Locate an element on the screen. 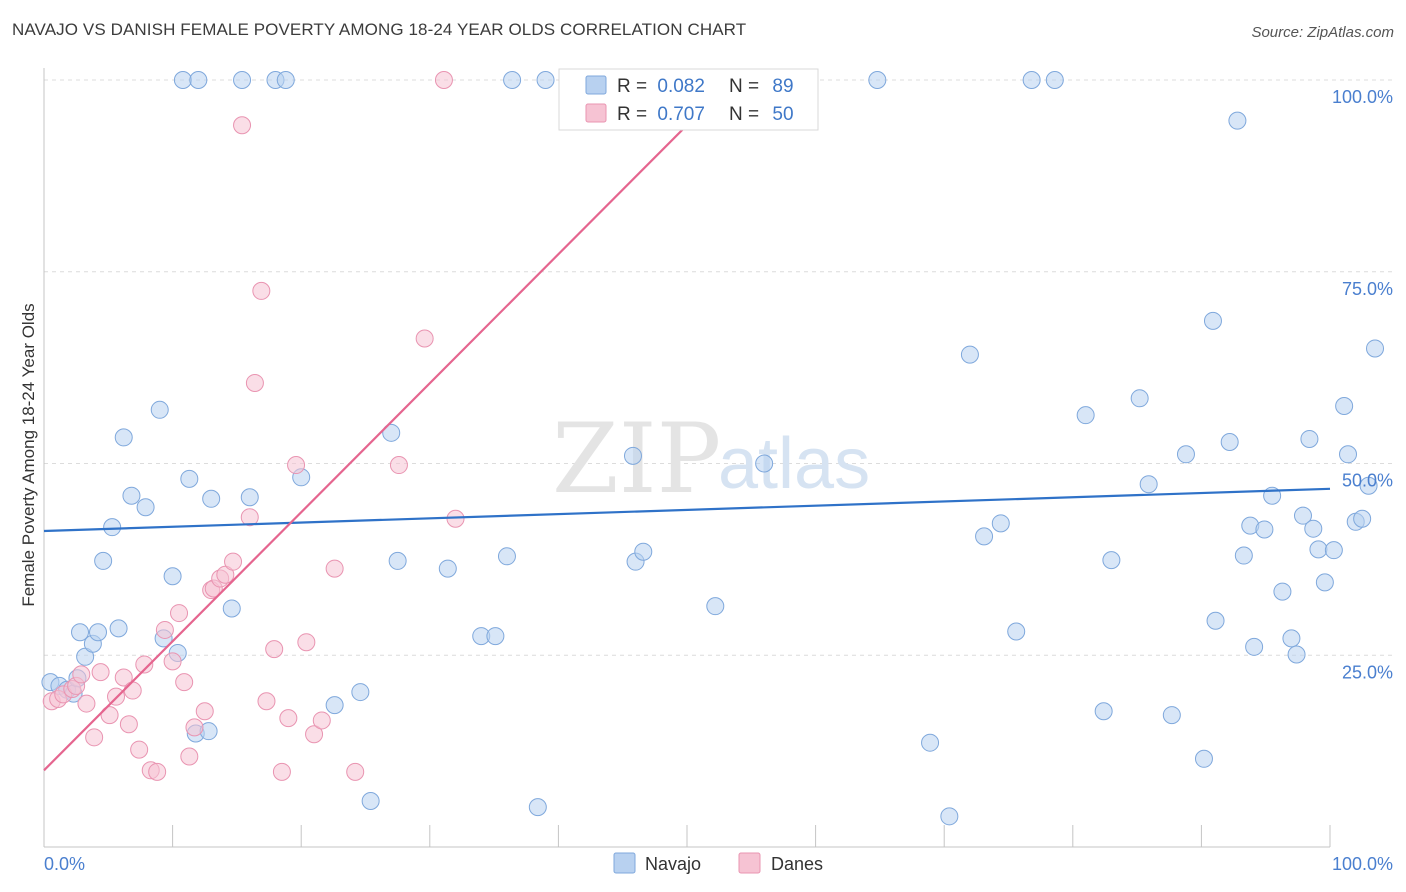  navajo-r-label: R = is located at coordinates (632, 86).